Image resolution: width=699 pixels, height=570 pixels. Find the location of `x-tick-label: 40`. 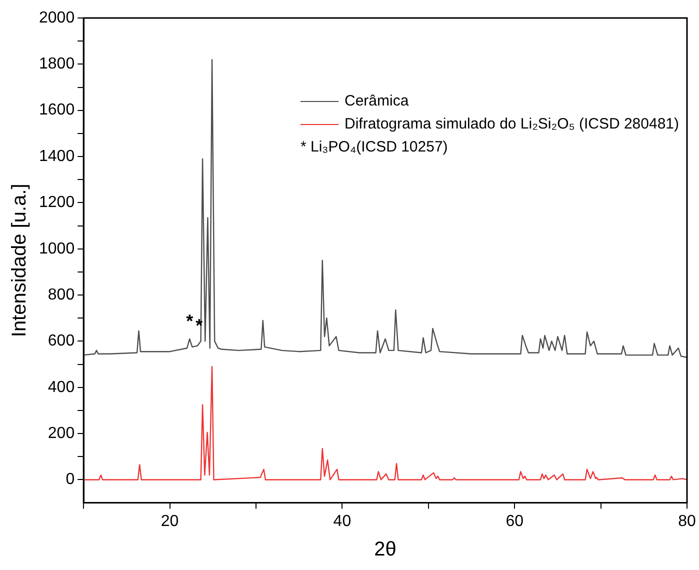

x-tick-label: 40 is located at coordinates (342, 521).